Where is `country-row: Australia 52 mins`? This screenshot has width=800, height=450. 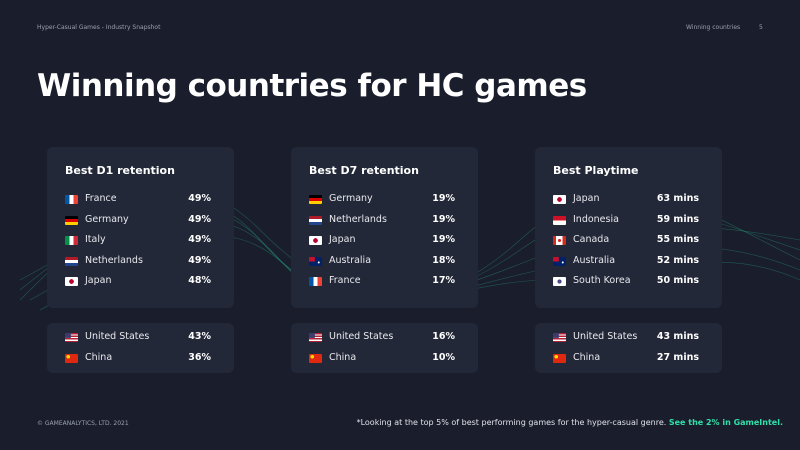 country-row: Australia 52 mins is located at coordinates (626, 262).